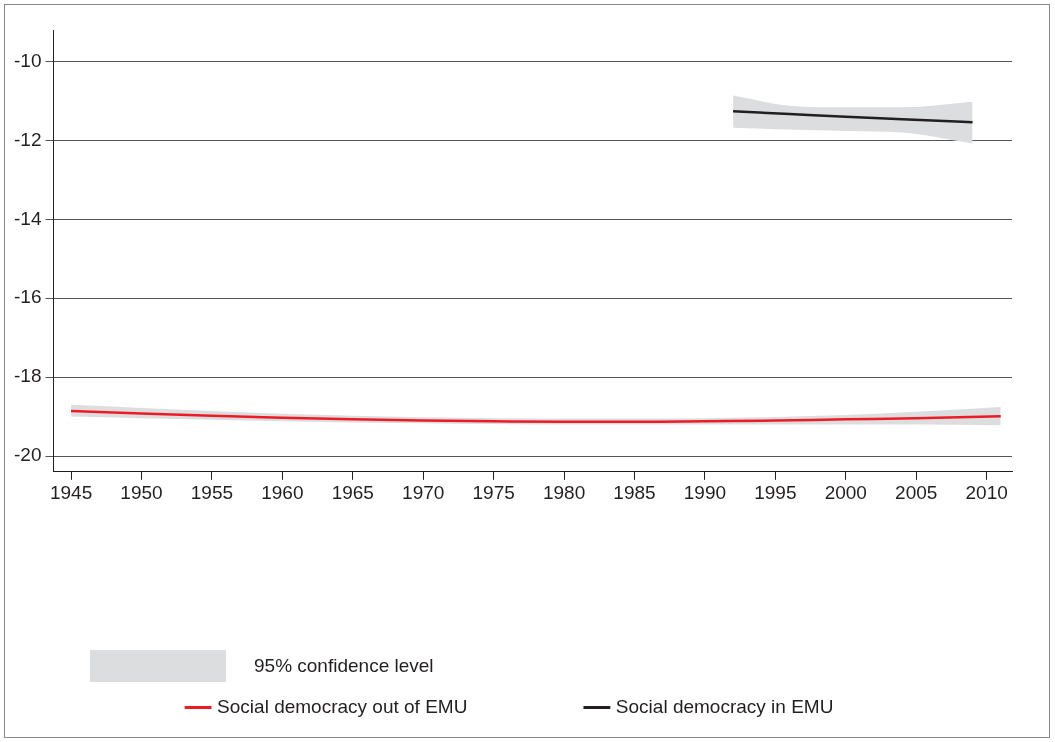 Image resolution: width=1055 pixels, height=742 pixels. Describe the element at coordinates (27, 376) in the screenshot. I see `y-tick-label: -18` at that location.